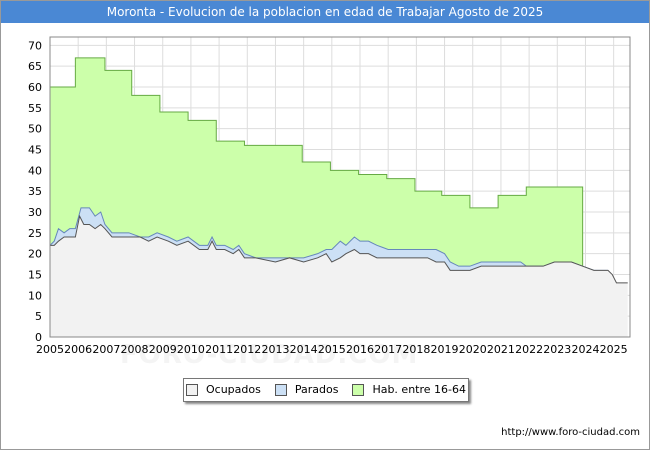  I want to click on x-tick-label: 2019, so click(445, 349).